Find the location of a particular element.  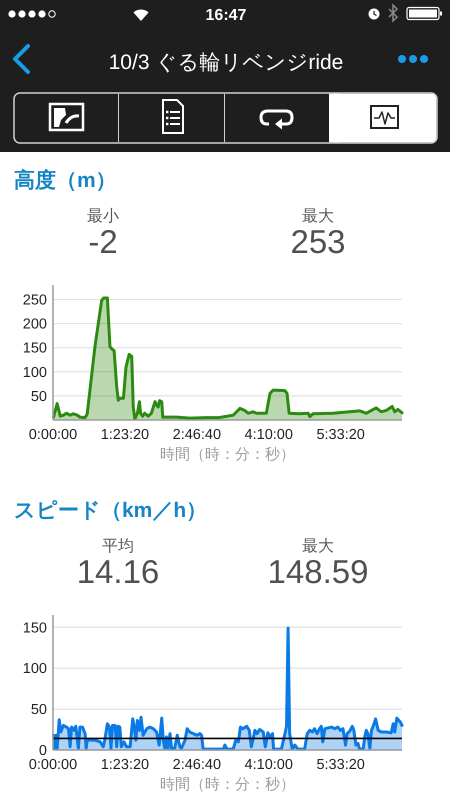

chart-title: スピード（km／h） is located at coordinates (111, 510).